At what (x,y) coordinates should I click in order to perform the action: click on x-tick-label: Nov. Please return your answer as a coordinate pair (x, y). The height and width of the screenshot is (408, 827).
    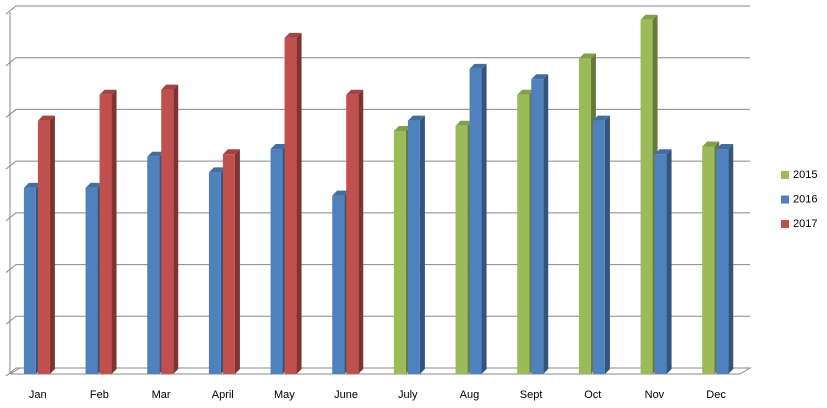
    Looking at the image, I should click on (655, 395).